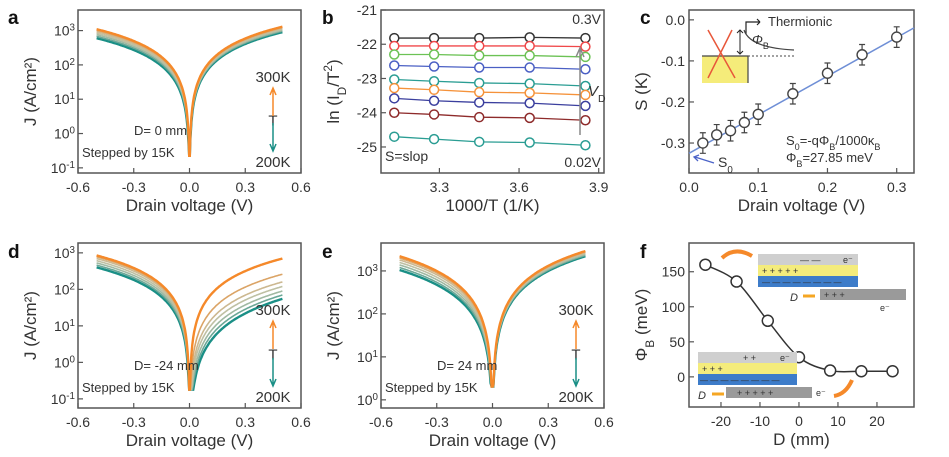 The height and width of the screenshot is (457, 949). What do you see at coordinates (65, 252) in the screenshot?
I see `y-tick-label: 103` at bounding box center [65, 252].